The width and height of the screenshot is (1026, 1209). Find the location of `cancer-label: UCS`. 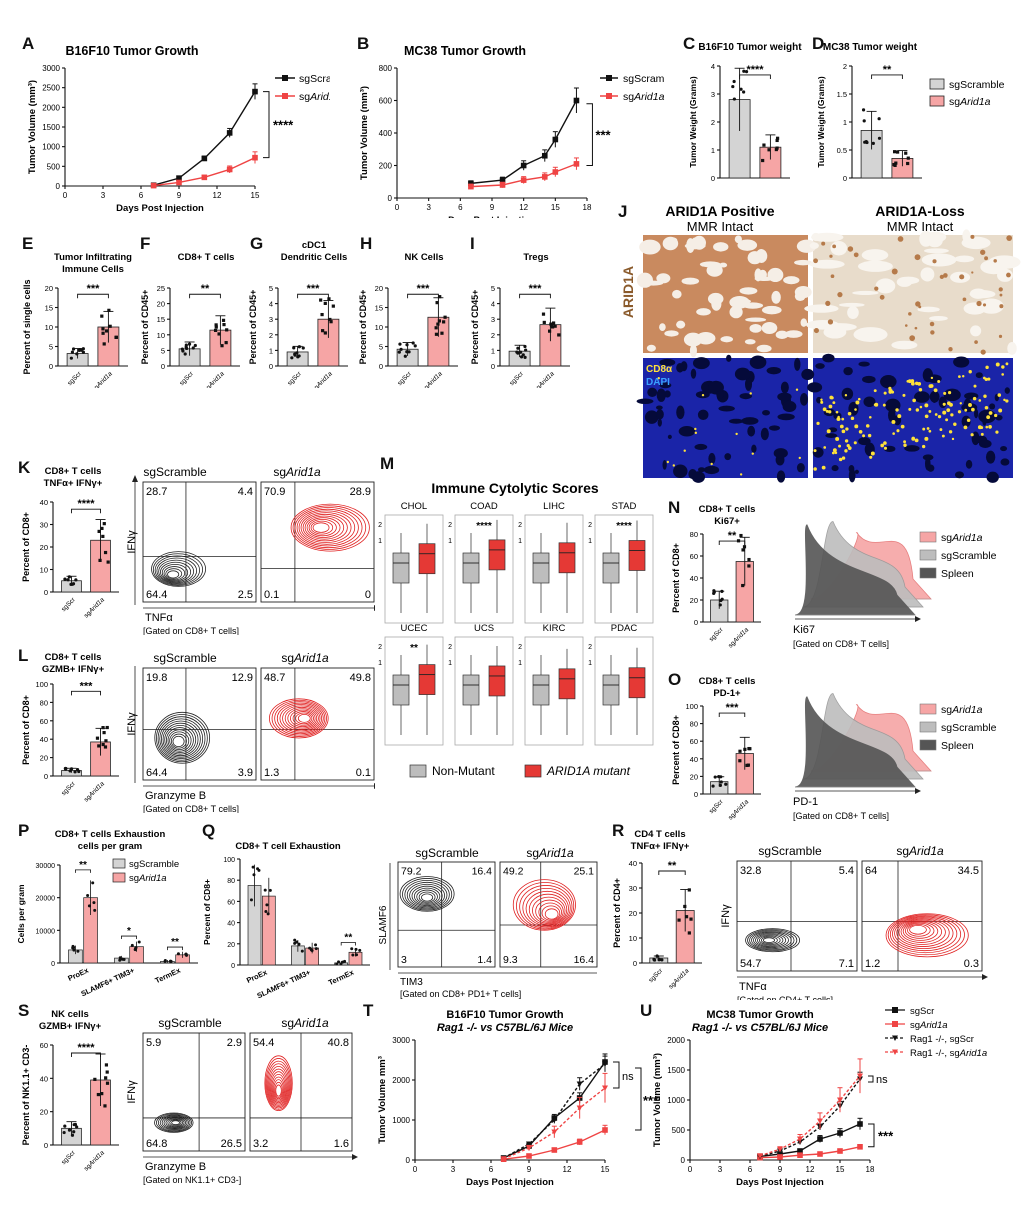

cancer-label: UCS is located at coordinates (484, 628).